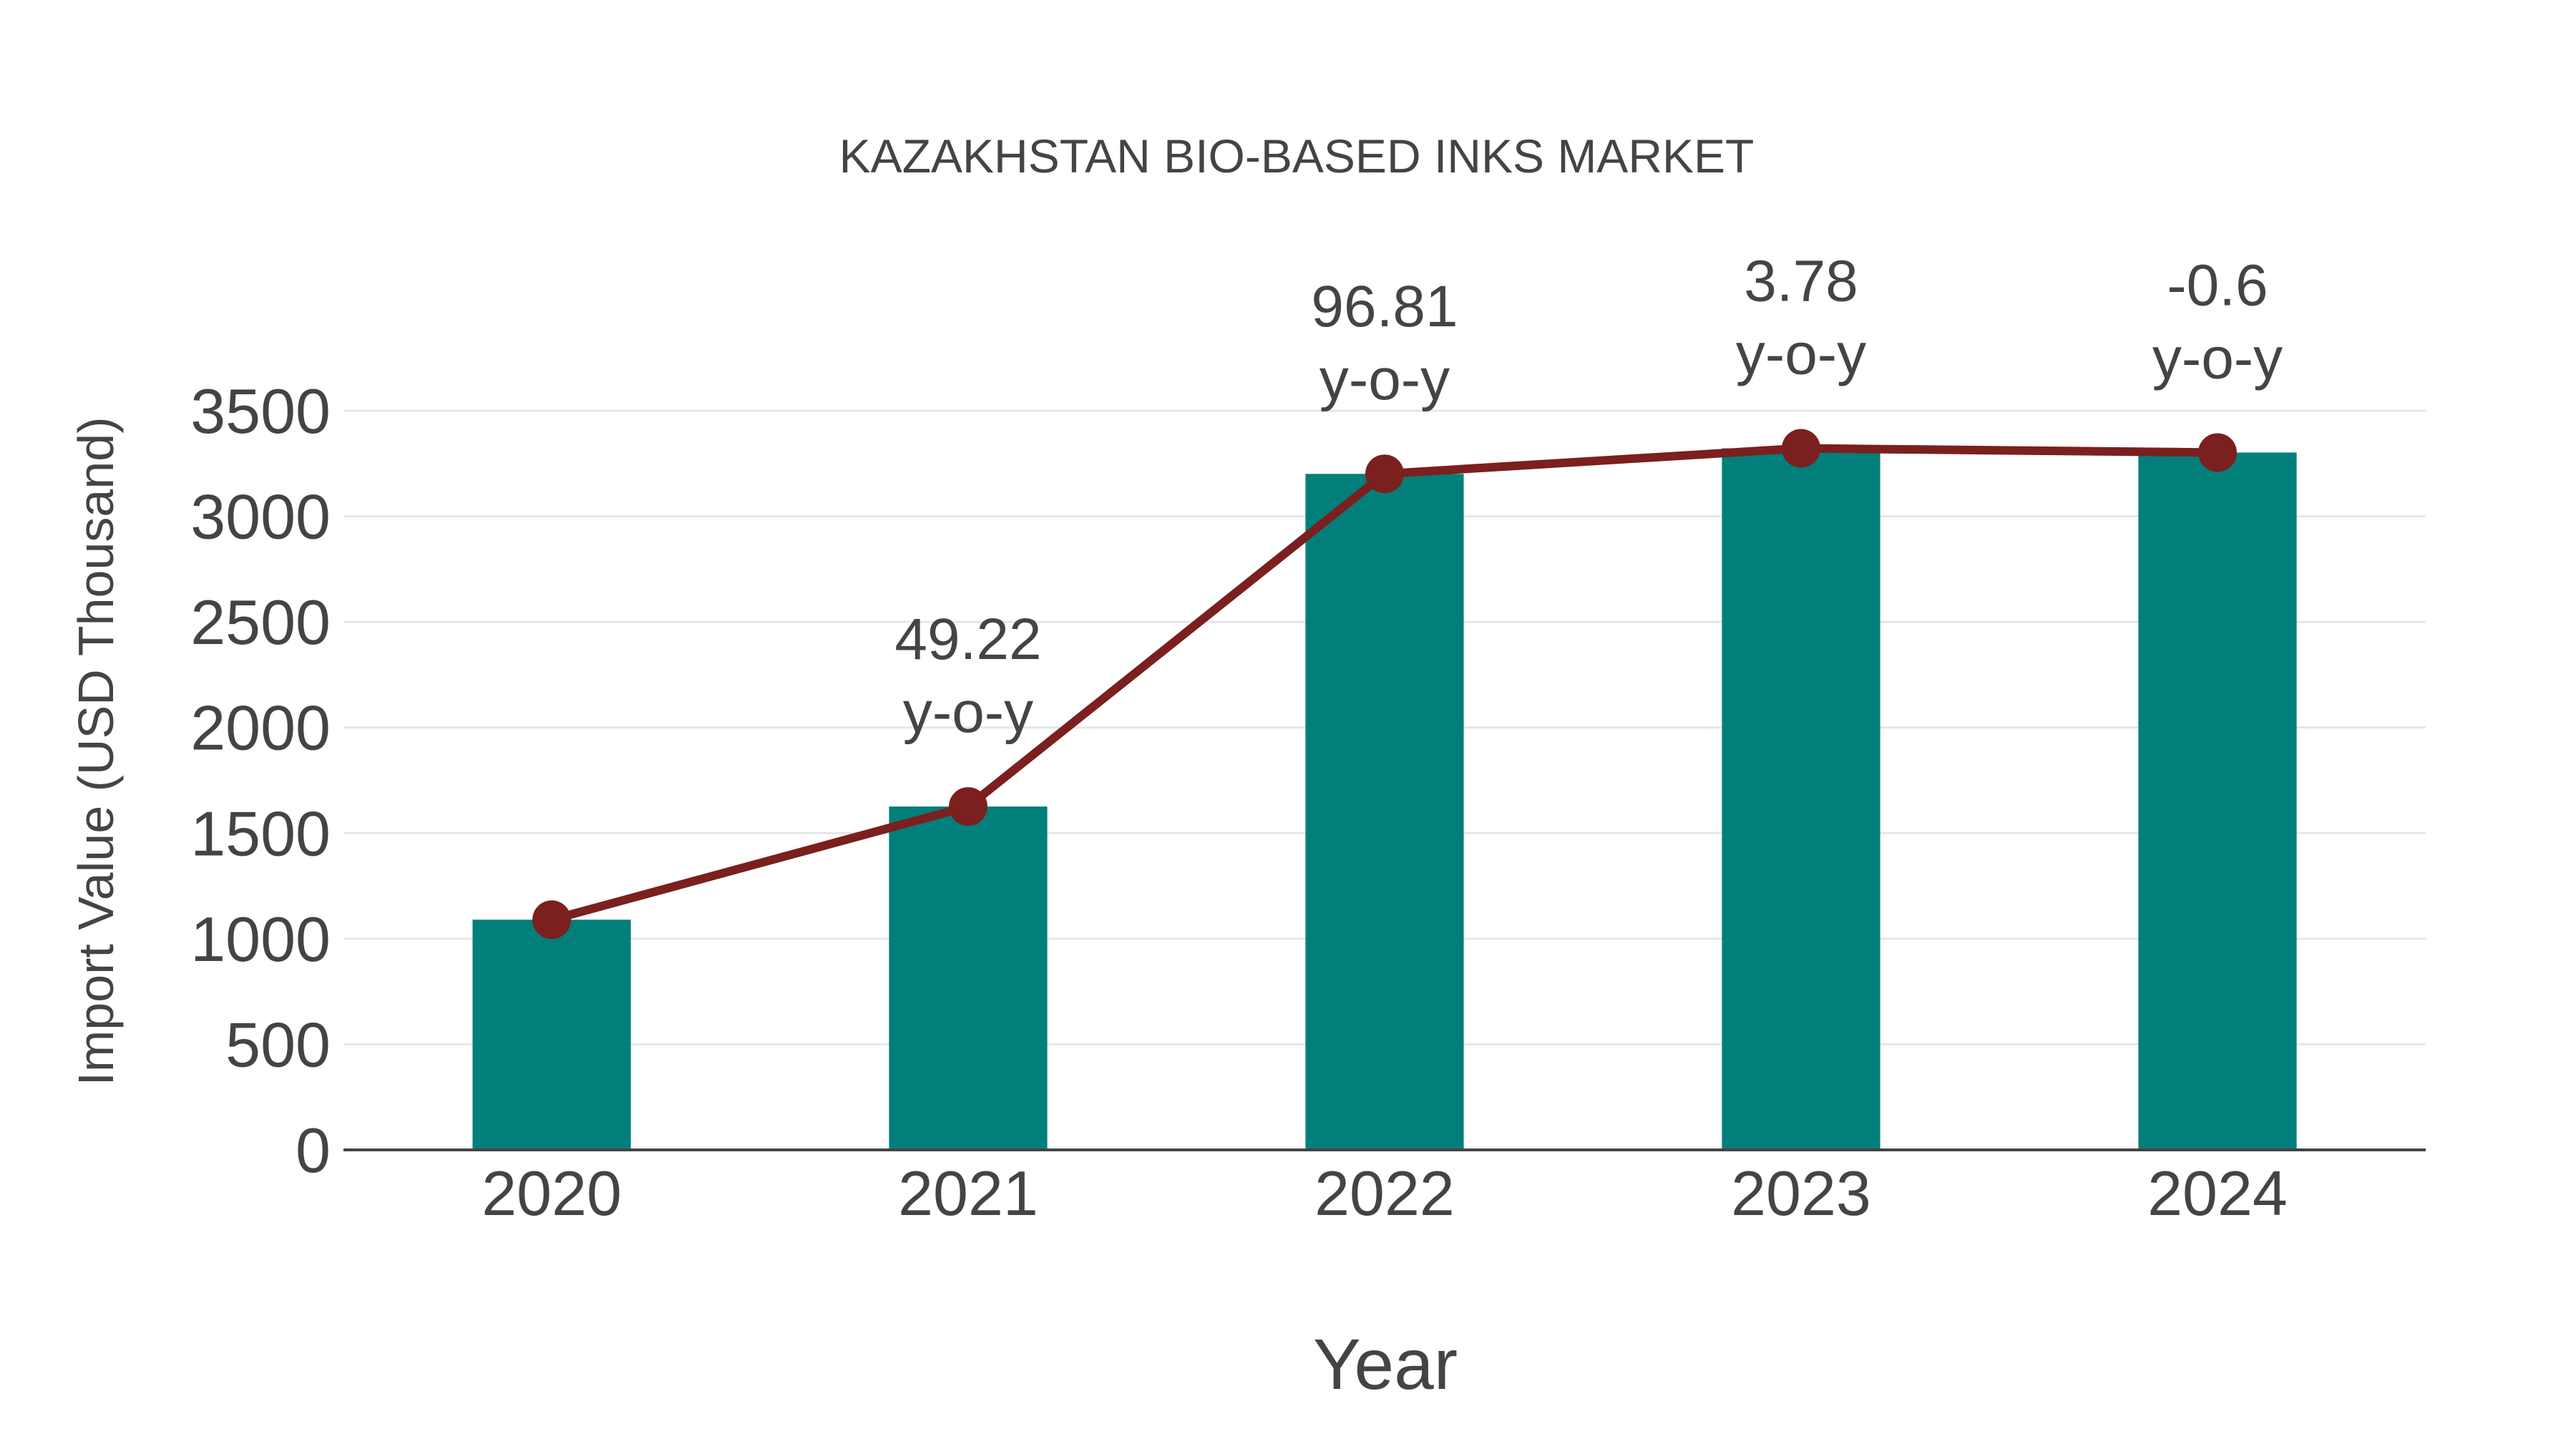 This screenshot has width=2576, height=1449. Describe the element at coordinates (260, 517) in the screenshot. I see `y-tick-label: 3000` at that location.